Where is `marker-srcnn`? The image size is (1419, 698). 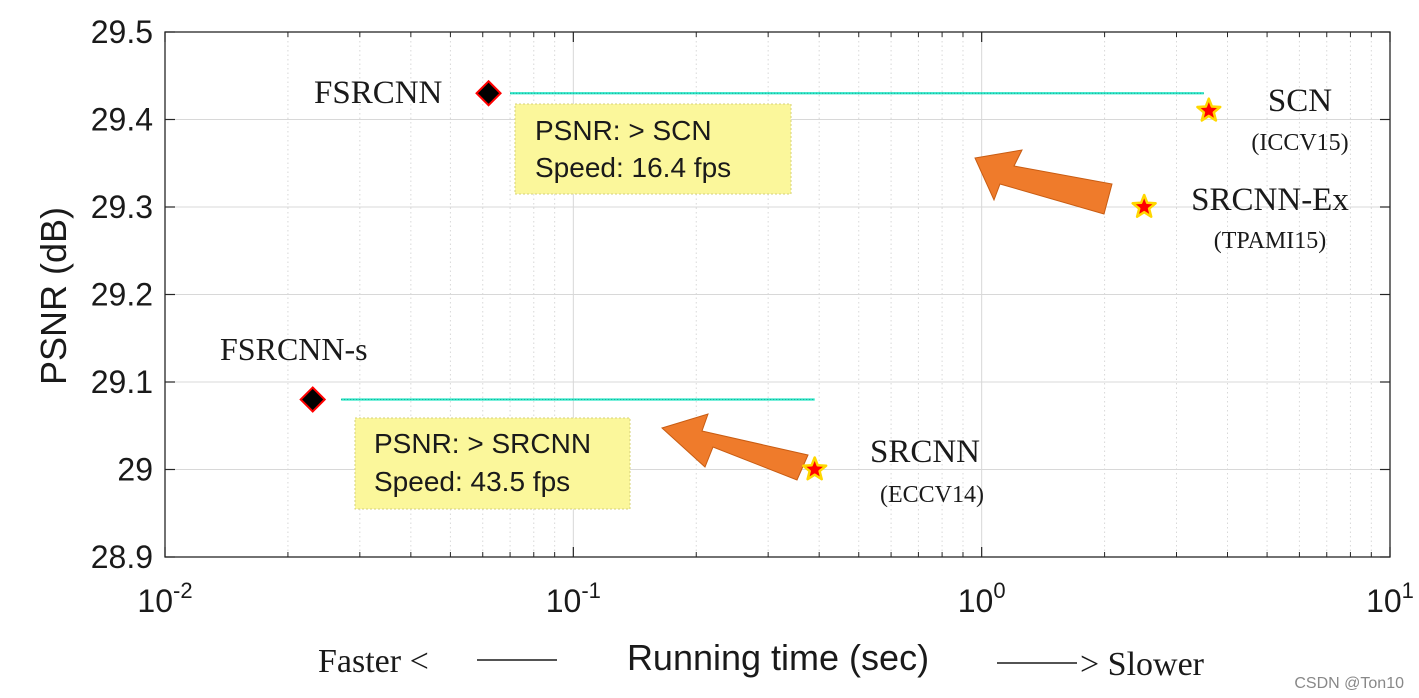
marker-srcnn is located at coordinates (815, 468).